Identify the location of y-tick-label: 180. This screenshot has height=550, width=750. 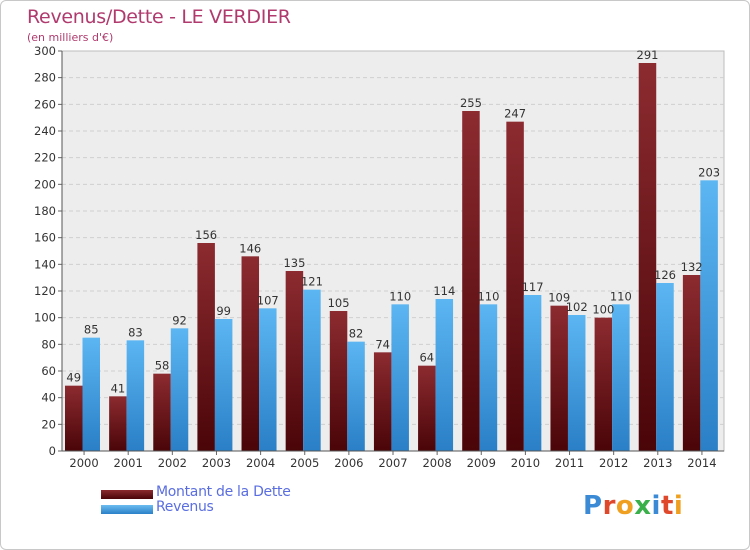
(45, 211).